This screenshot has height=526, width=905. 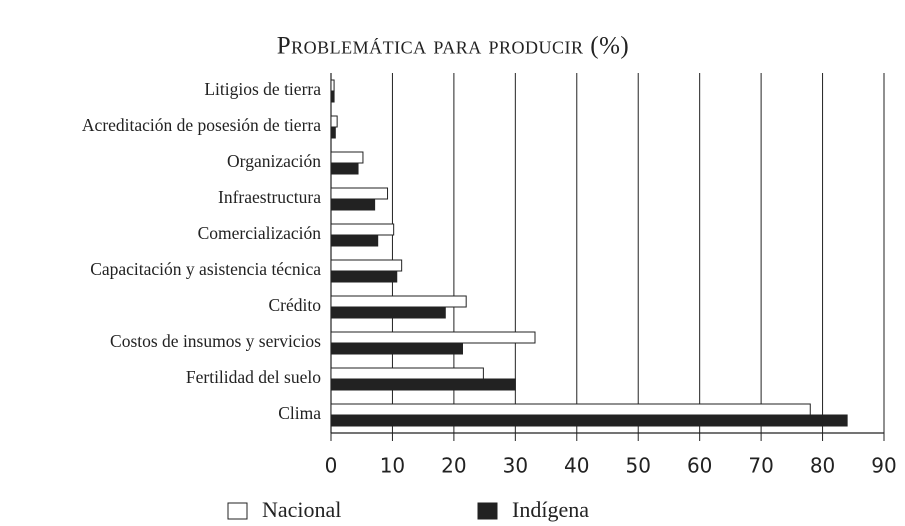 What do you see at coordinates (215, 341) in the screenshot?
I see `y-tick-label: Costos de insumos y servicios` at bounding box center [215, 341].